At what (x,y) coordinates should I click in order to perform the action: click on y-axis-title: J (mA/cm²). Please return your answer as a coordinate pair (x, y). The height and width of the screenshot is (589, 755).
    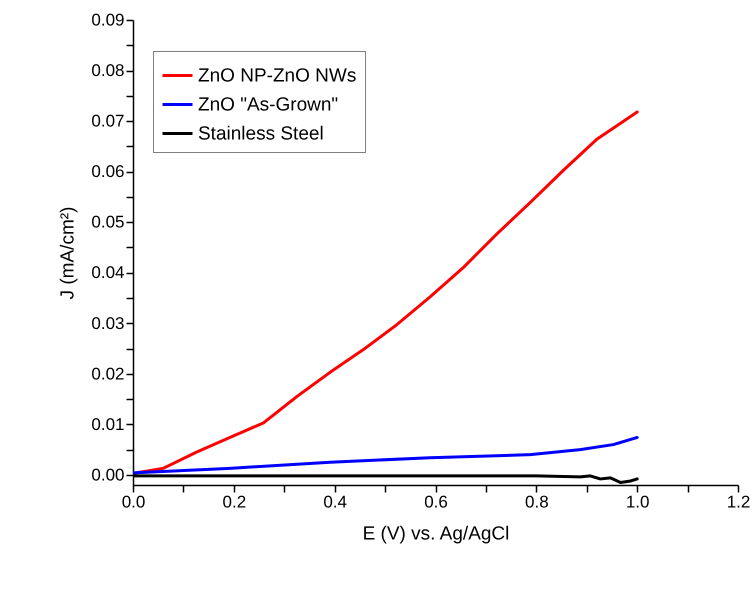
    Looking at the image, I should click on (67, 253).